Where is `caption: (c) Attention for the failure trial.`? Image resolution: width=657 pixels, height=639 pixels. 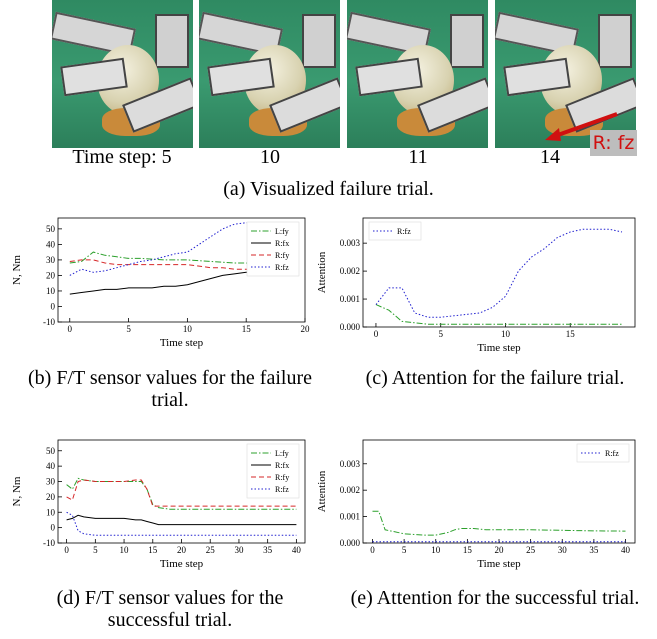 caption: (c) Attention for the failure trial. is located at coordinates (495, 378).